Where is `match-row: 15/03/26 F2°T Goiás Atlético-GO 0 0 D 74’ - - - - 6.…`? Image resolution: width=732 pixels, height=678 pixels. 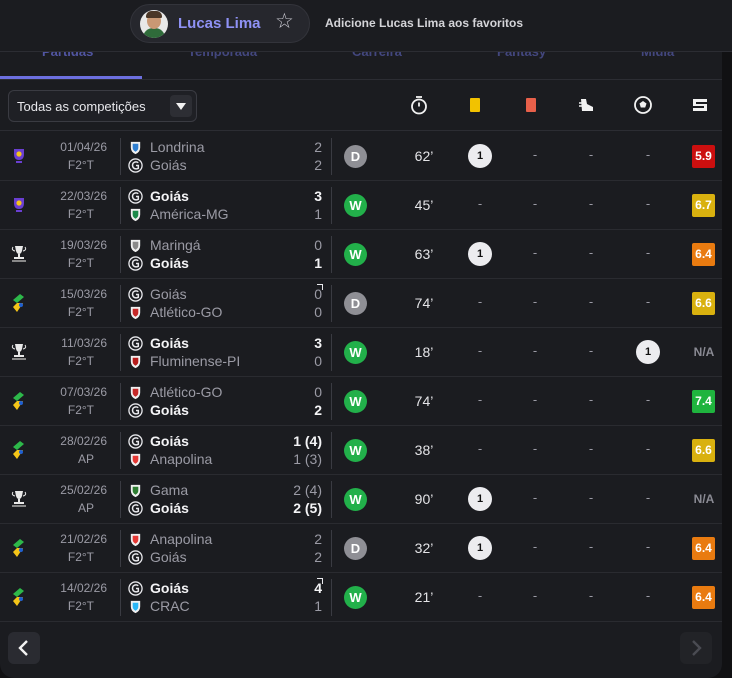 match-row: 15/03/26 F2°T Goiás Atlético-GO 0 0 D 74’ - - - - 6.… is located at coordinates (361, 303).